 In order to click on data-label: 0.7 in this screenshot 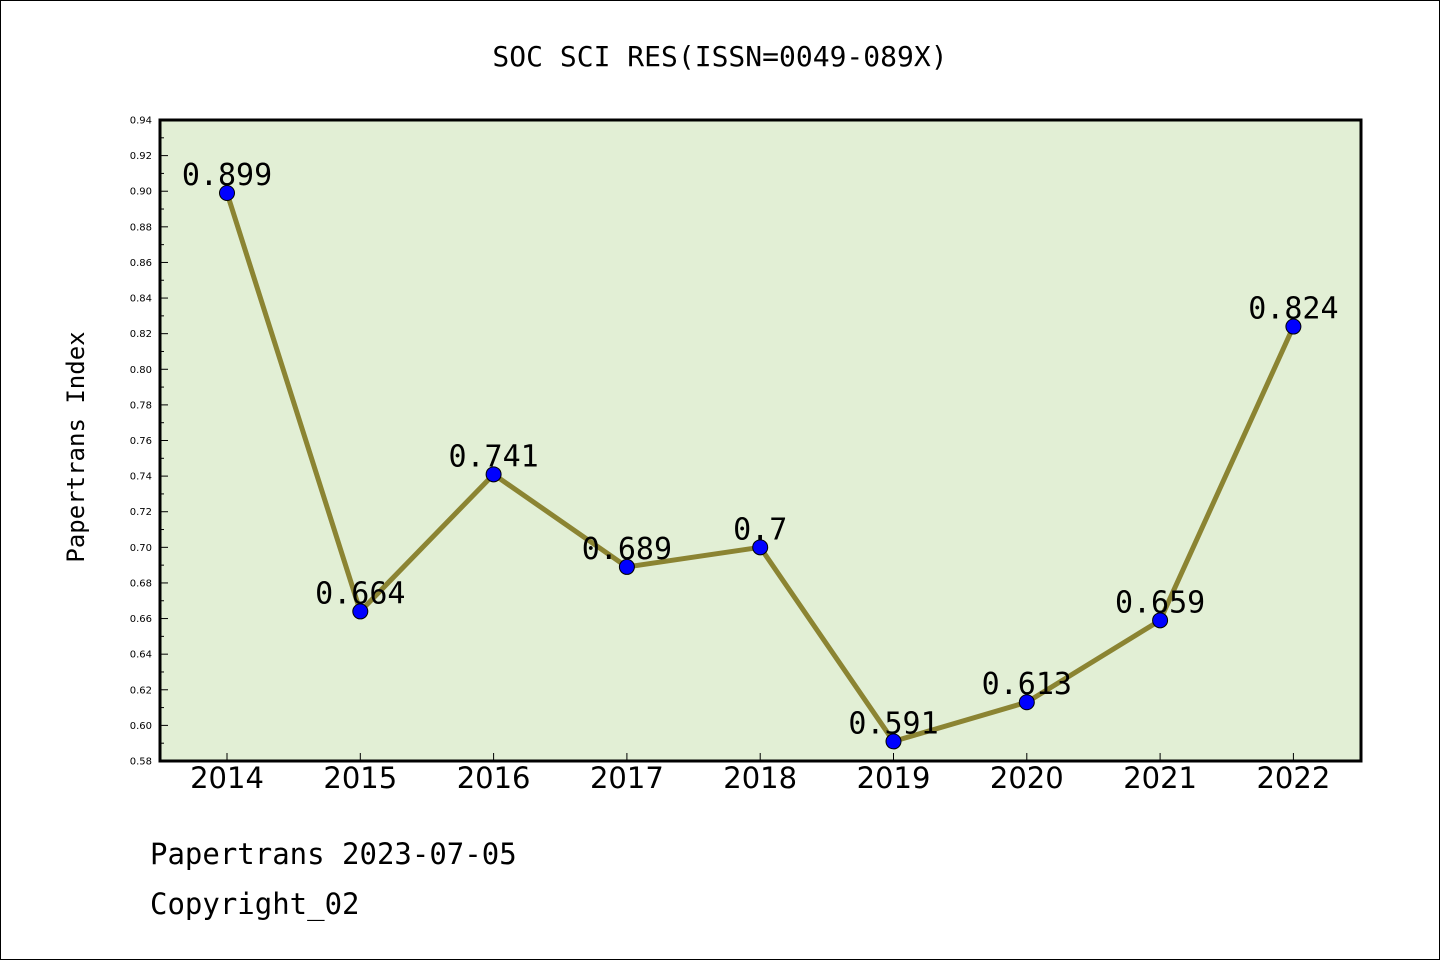, I will do `click(760, 529)`.